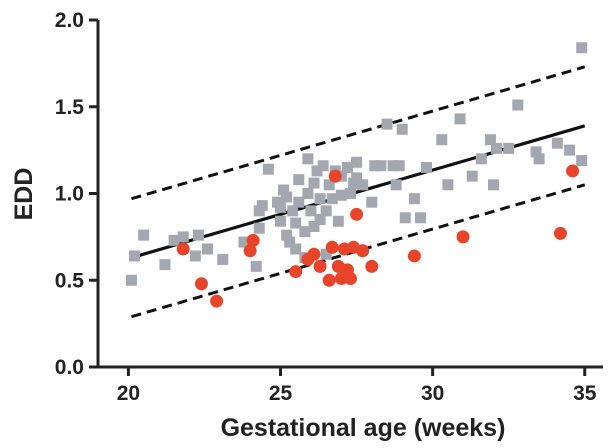 This screenshot has height=448, width=608. Describe the element at coordinates (70, 107) in the screenshot. I see `y-tick-label: 1.5` at that location.